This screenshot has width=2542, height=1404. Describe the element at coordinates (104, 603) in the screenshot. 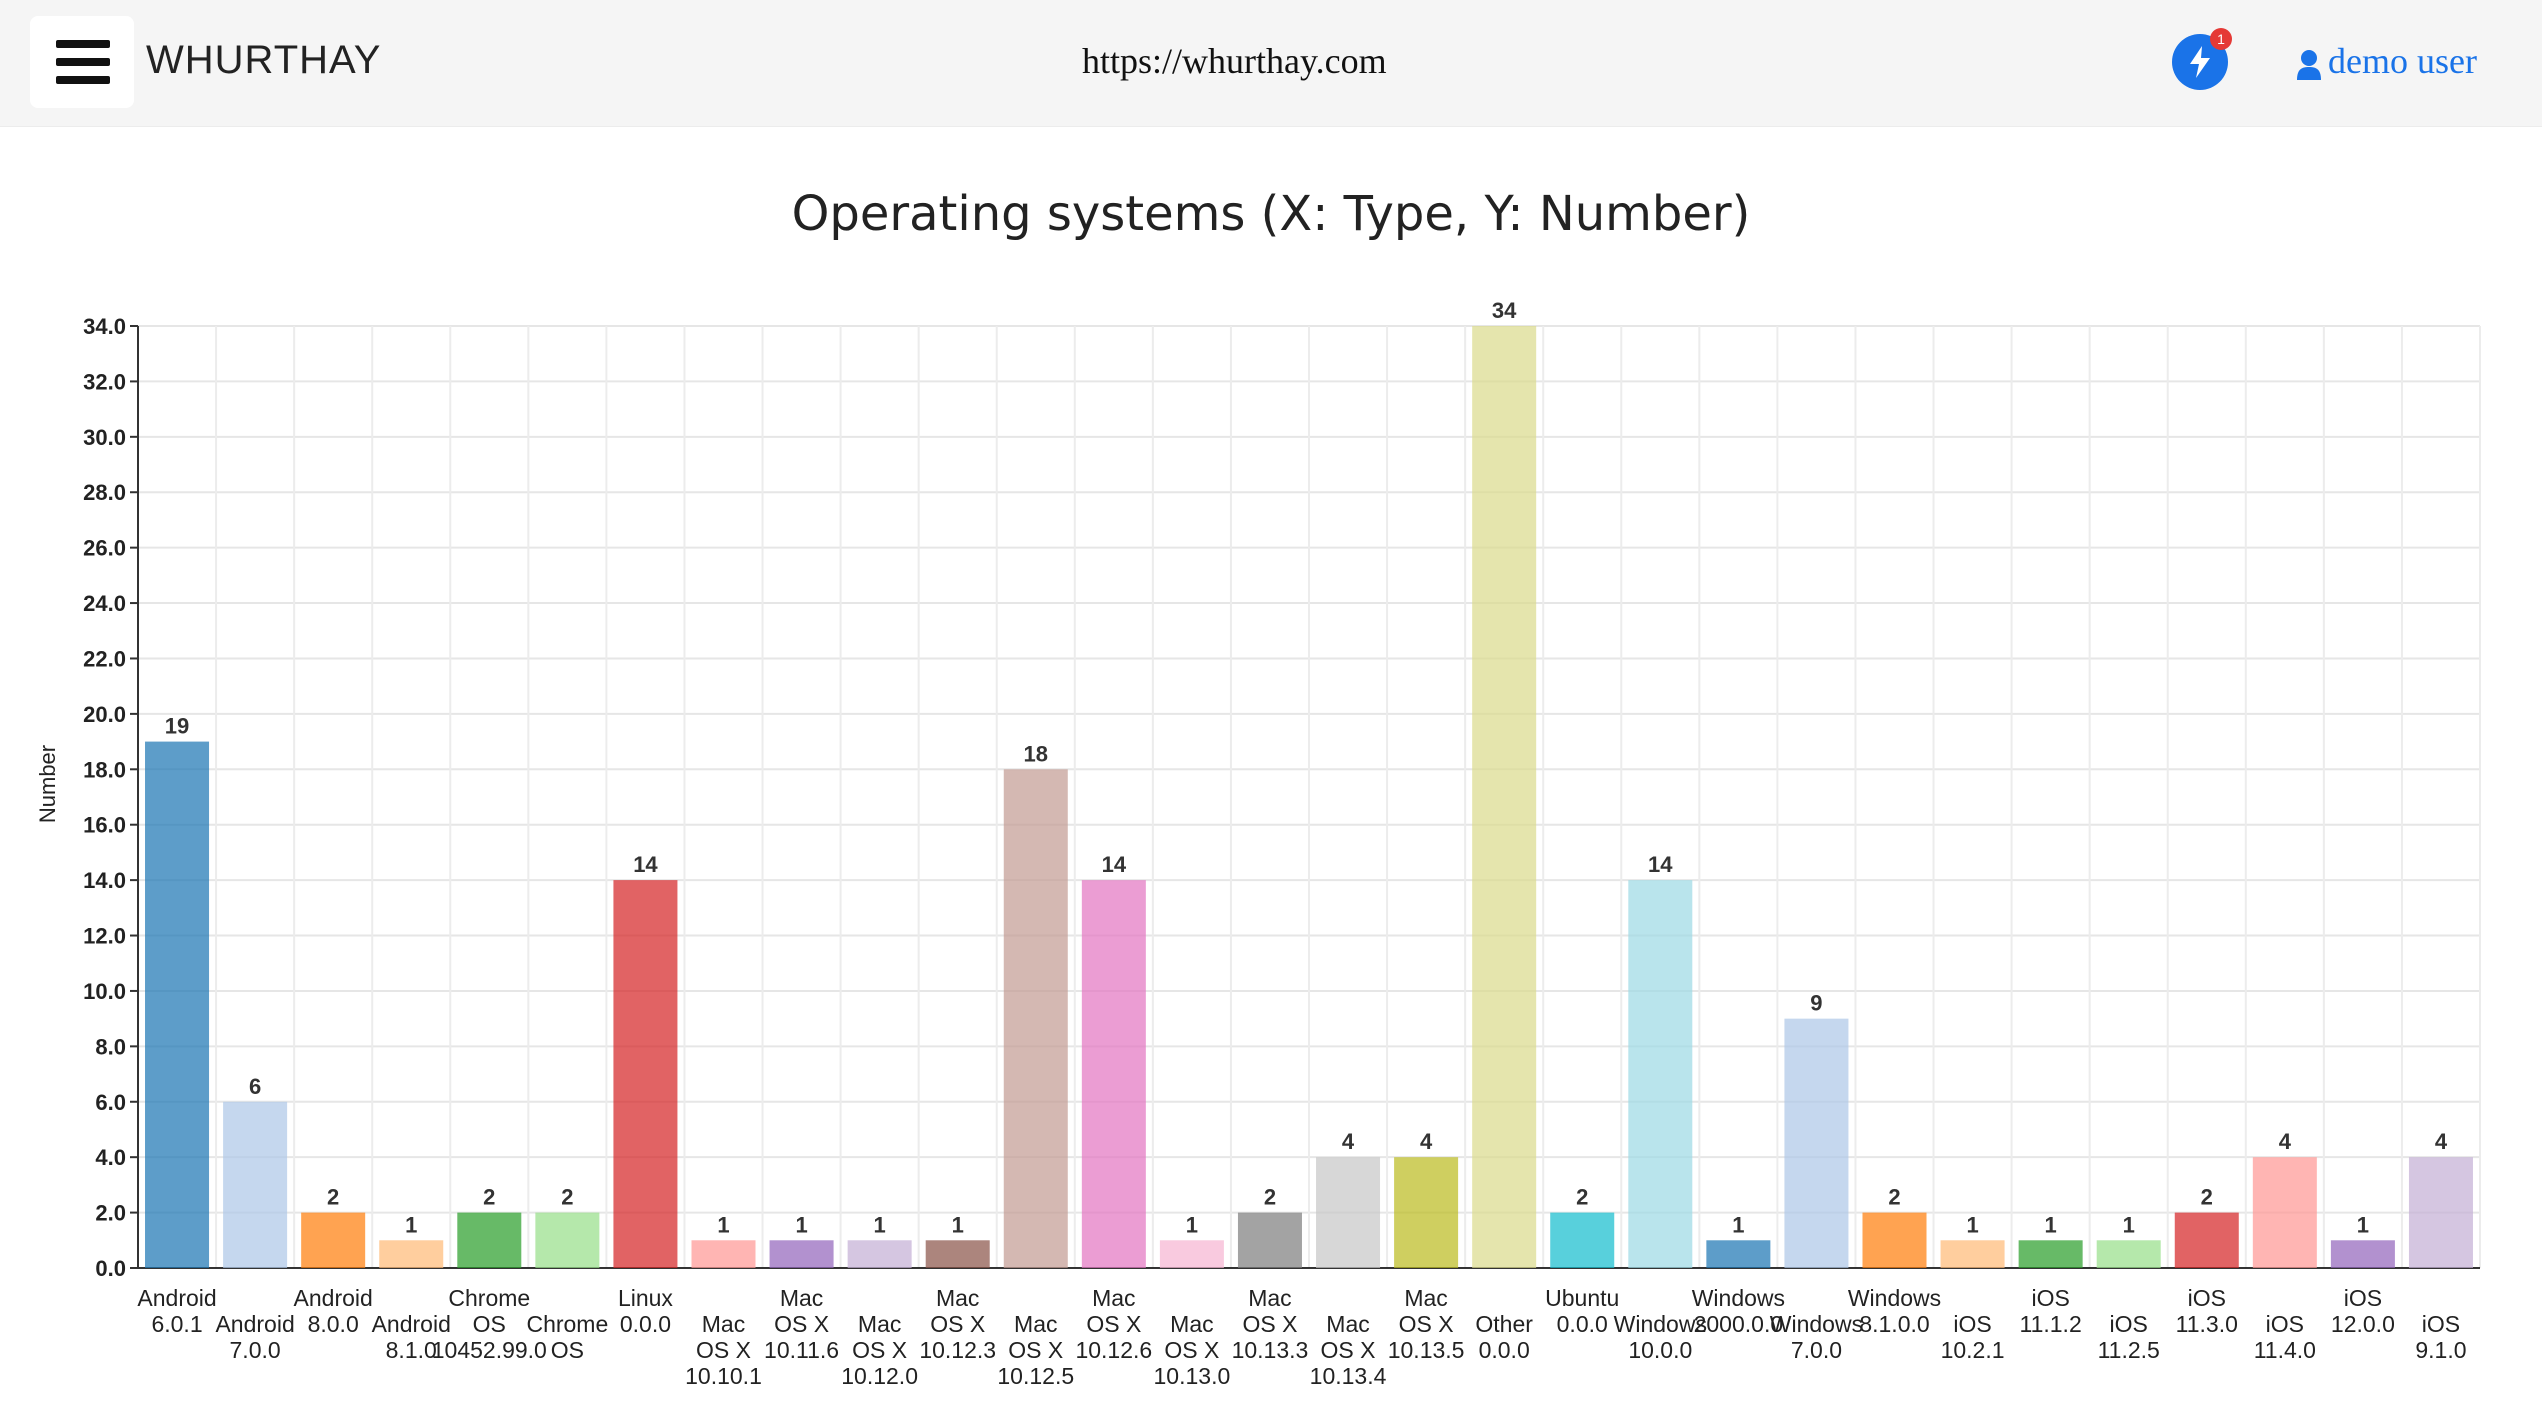

I see `y-tick-label: 24.0` at that location.